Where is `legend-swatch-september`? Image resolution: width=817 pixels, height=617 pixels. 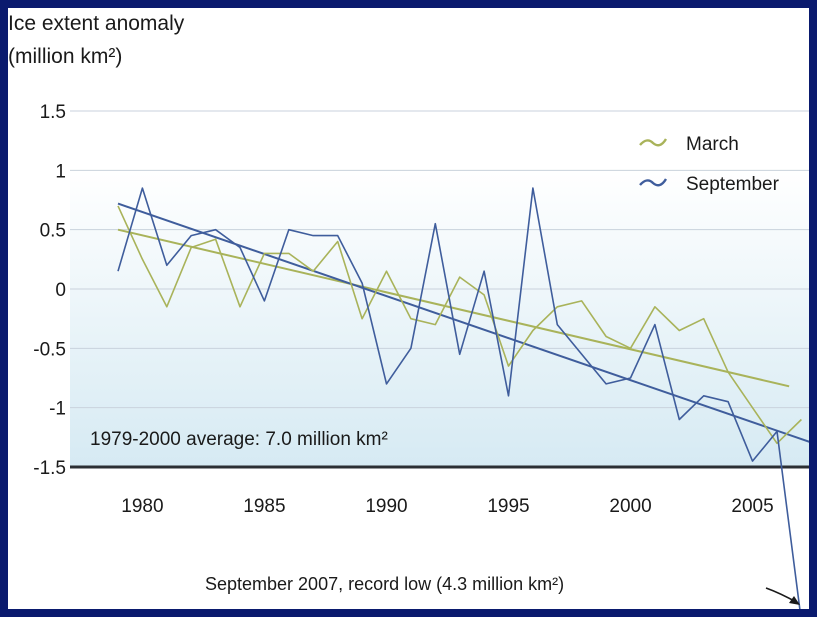
legend-swatch-september is located at coordinates (653, 182).